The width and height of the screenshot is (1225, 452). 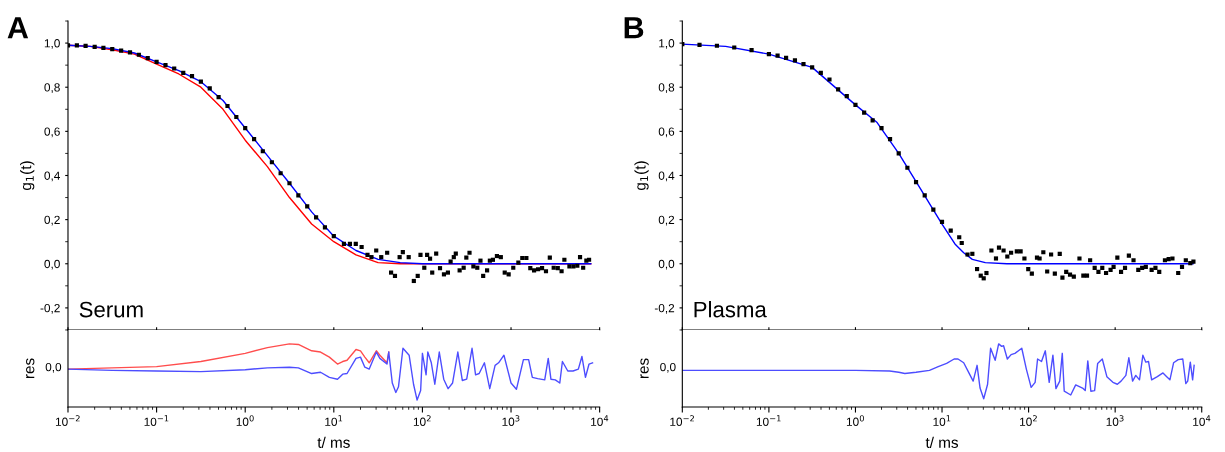 What do you see at coordinates (111, 309) in the screenshot?
I see `annotation: Serum` at bounding box center [111, 309].